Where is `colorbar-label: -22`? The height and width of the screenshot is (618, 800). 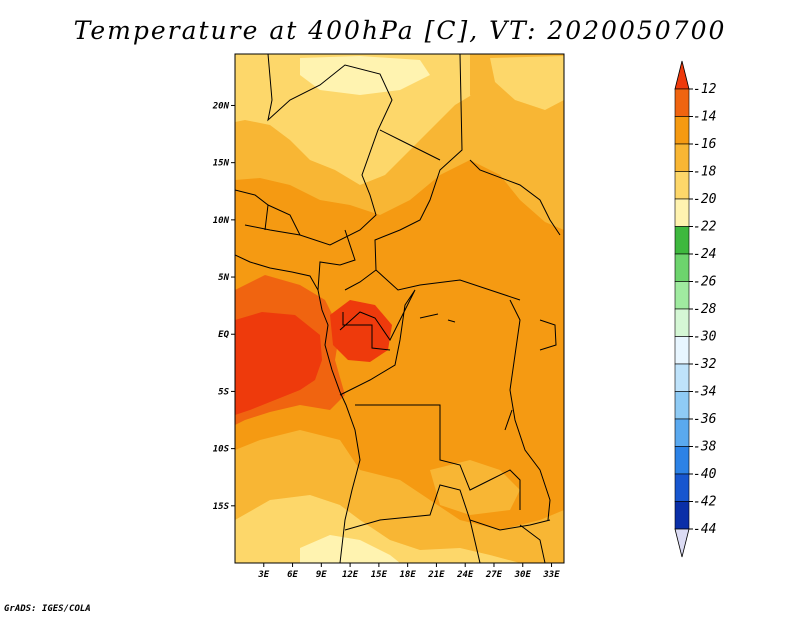 colorbar-label: -22 is located at coordinates (705, 227).